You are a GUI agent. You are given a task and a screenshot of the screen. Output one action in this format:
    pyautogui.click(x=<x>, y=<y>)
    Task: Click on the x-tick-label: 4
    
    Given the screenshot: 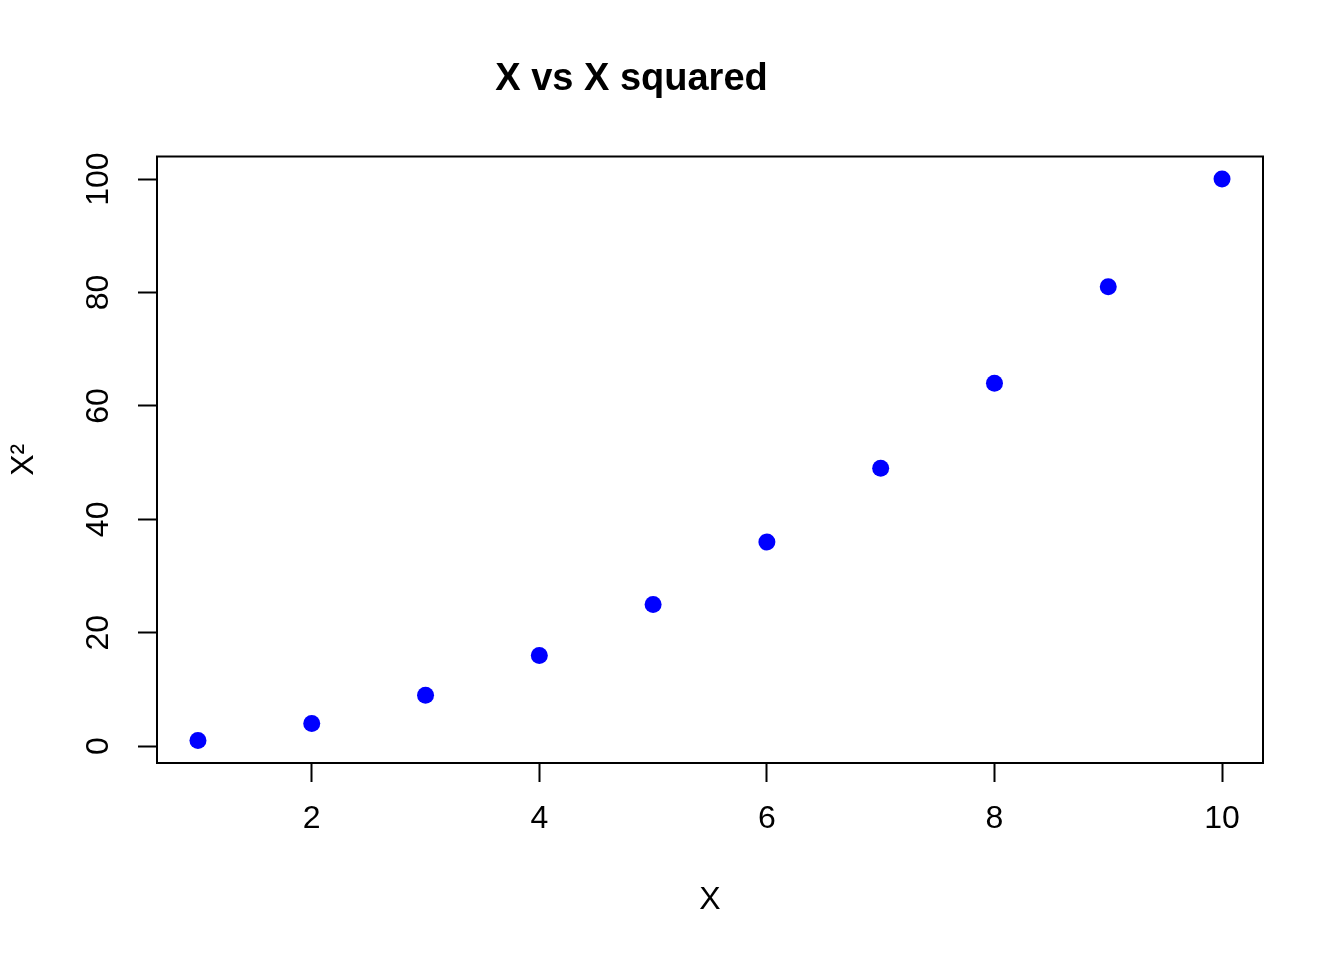 What is the action you would take?
    pyautogui.click(x=539, y=817)
    